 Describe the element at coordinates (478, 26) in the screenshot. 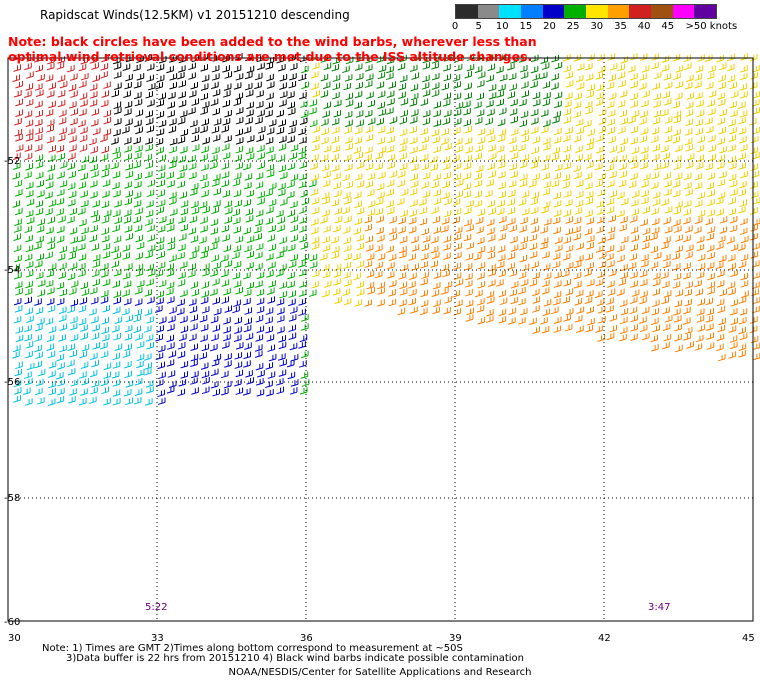

I see `scale-label-1: 5` at that location.